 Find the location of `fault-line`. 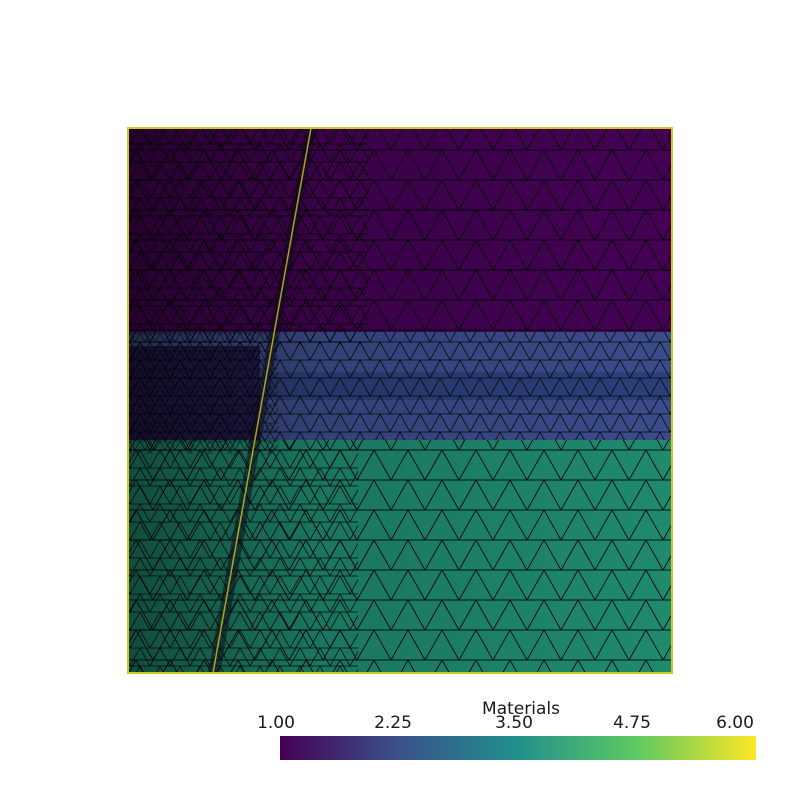

fault-line is located at coordinates (262, 400).